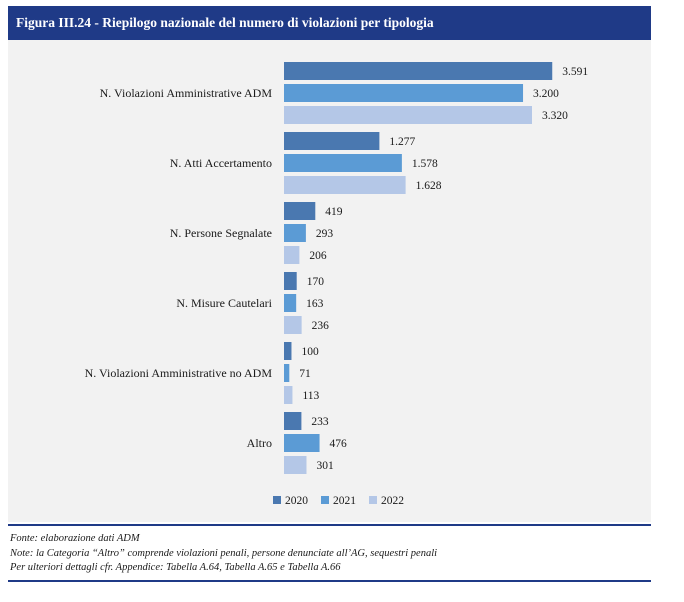 This screenshot has height=602, width=684. What do you see at coordinates (310, 396) in the screenshot?
I see `data-label: 113` at bounding box center [310, 396].